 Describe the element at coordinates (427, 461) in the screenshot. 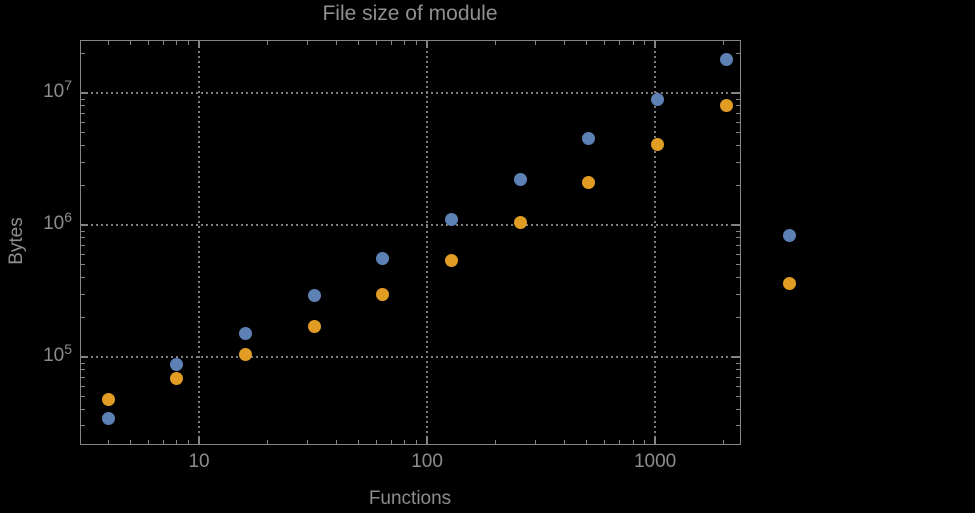

I see `x-tick-label: 100` at that location.